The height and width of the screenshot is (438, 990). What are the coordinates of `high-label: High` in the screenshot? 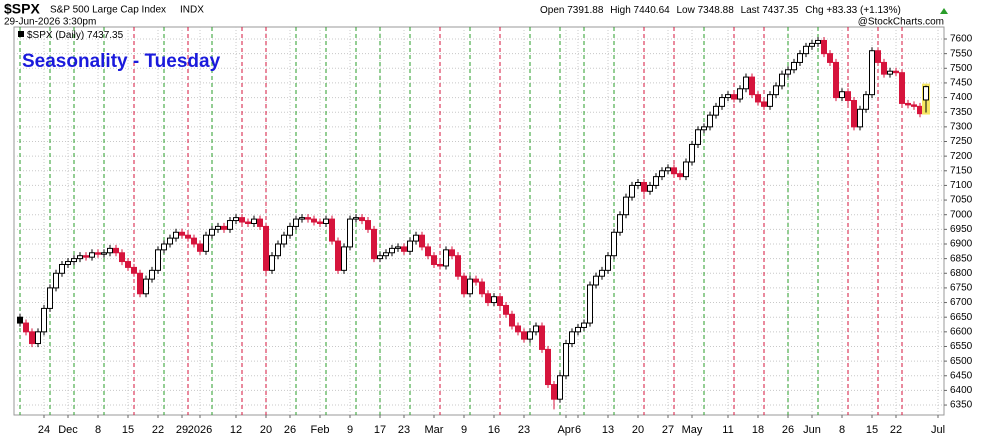 It's located at (620, 10).